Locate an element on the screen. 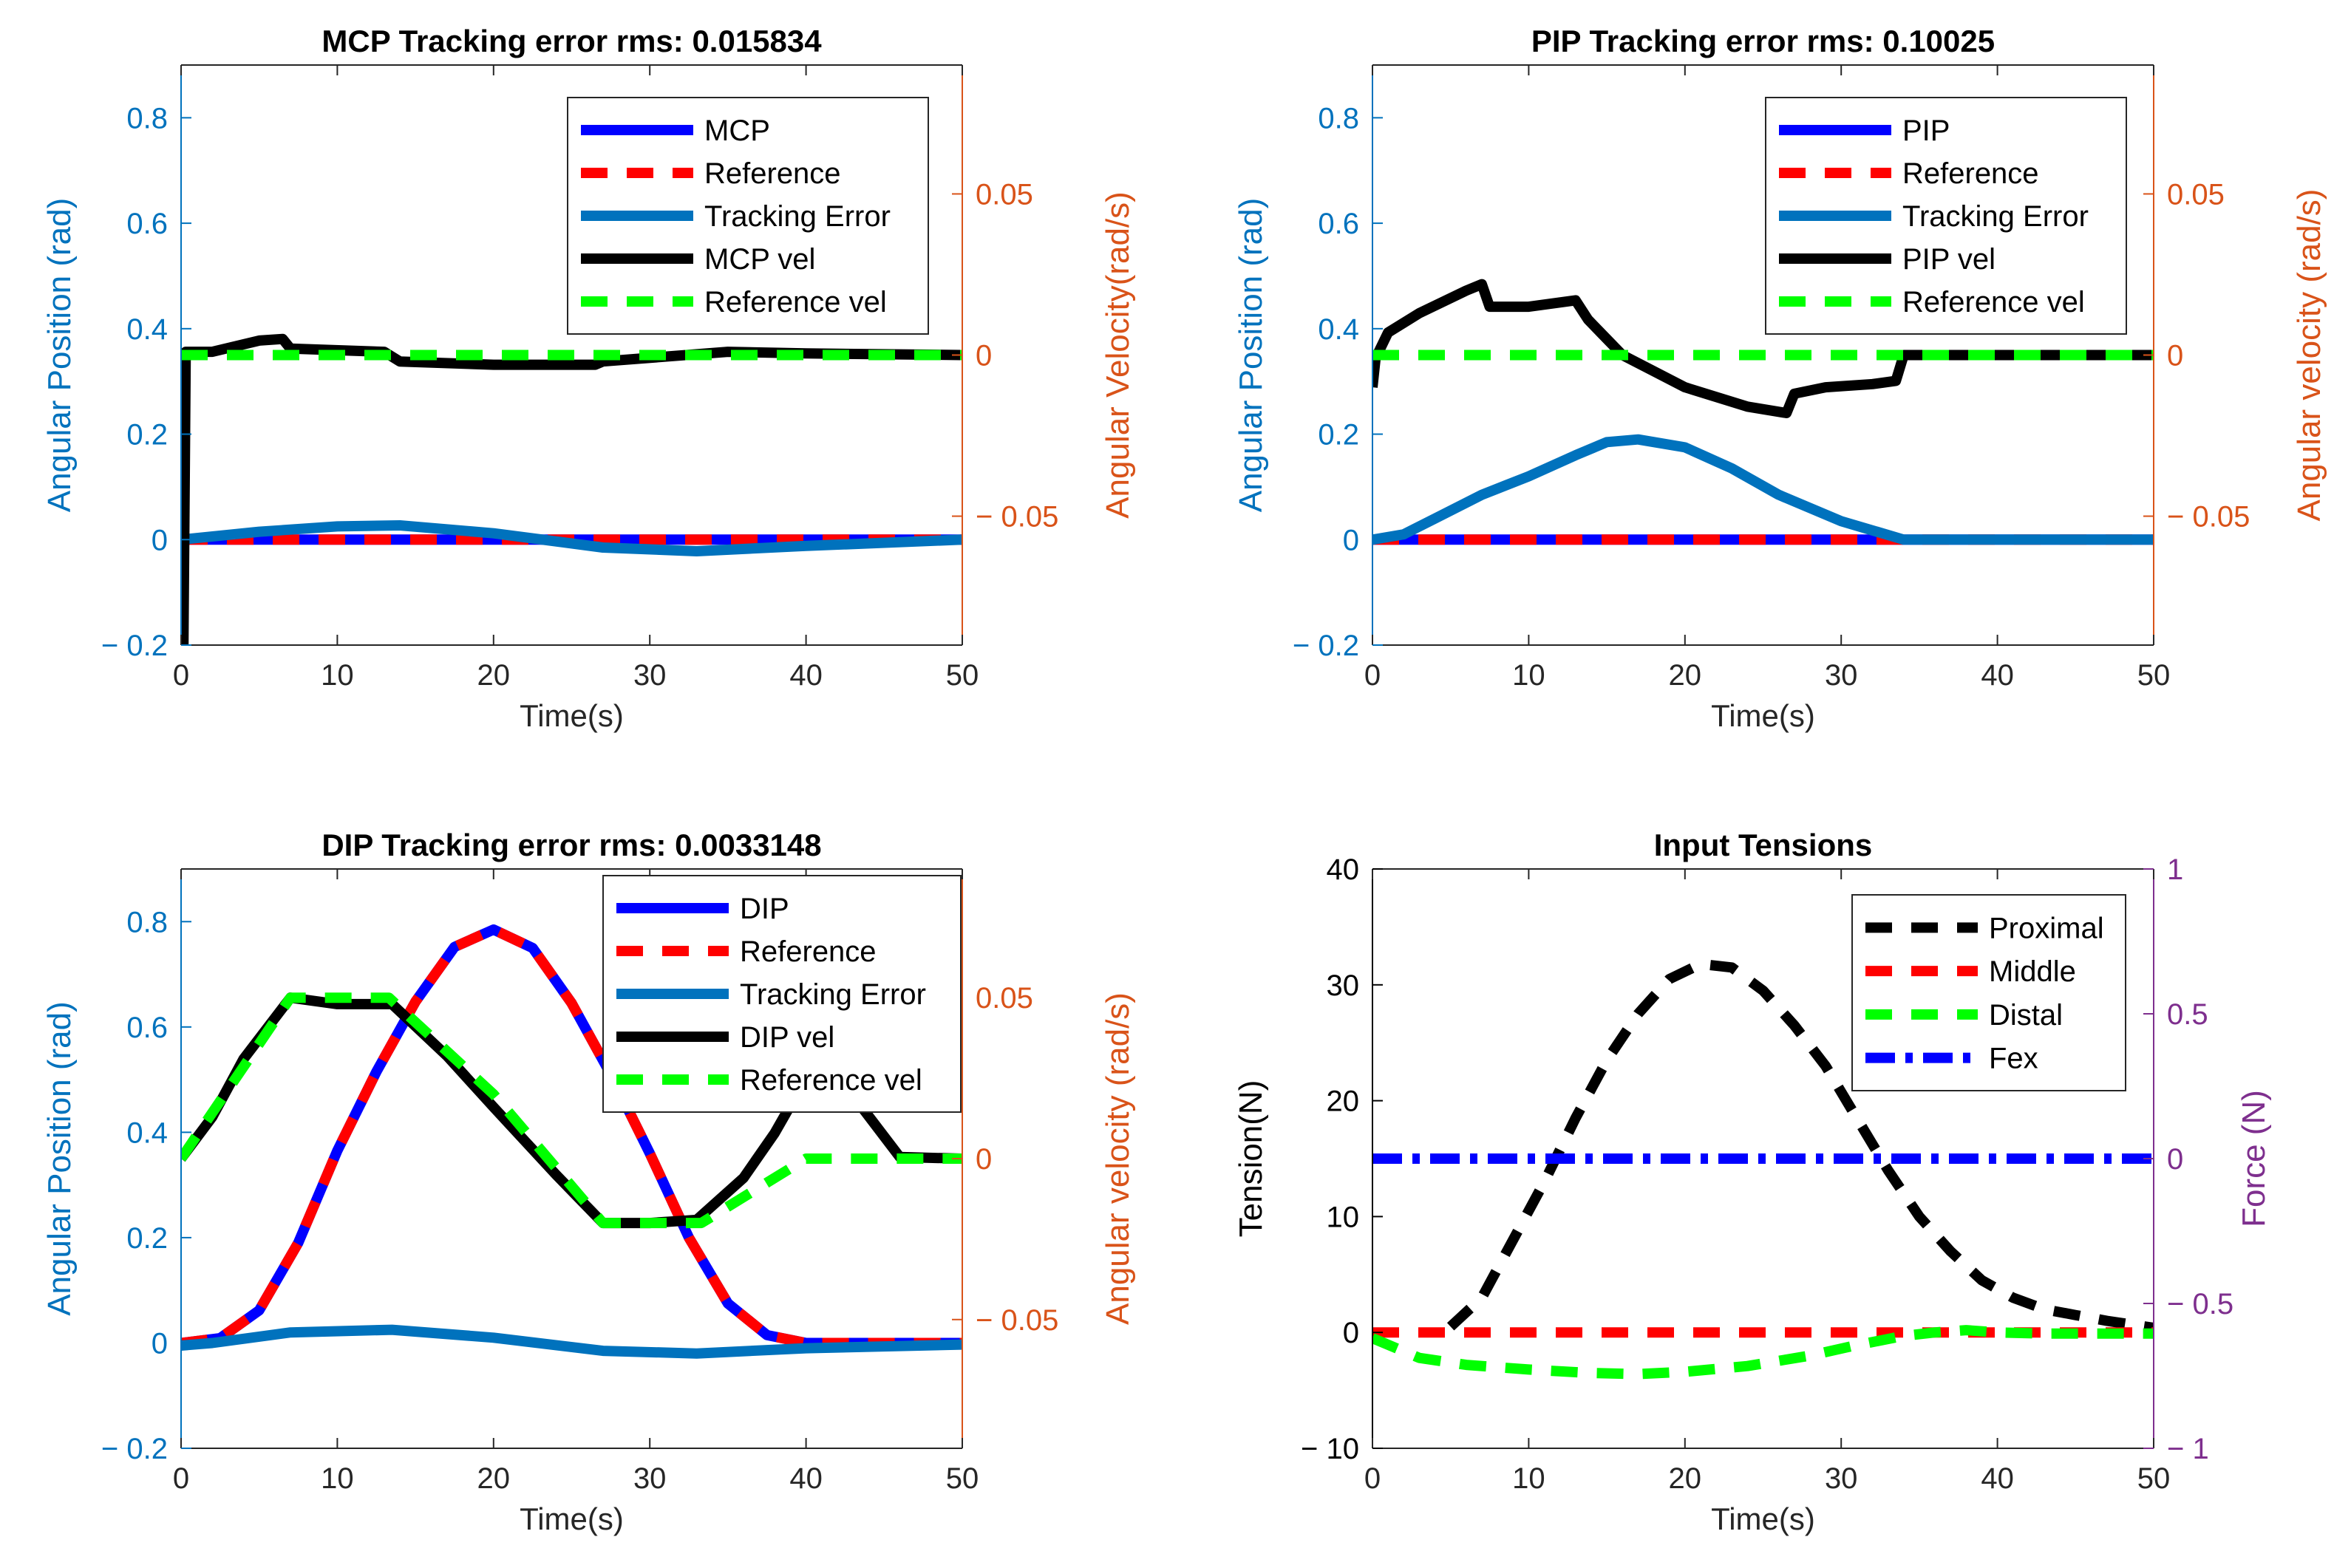 The height and width of the screenshot is (1568, 2351). legend-label: Distal is located at coordinates (2026, 1016).